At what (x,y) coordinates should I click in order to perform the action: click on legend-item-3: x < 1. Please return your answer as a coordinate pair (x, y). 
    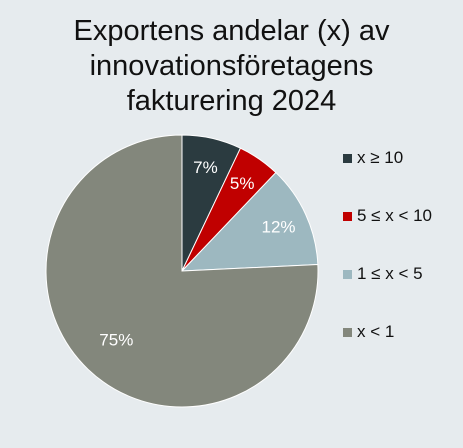
    Looking at the image, I should click on (368, 332).